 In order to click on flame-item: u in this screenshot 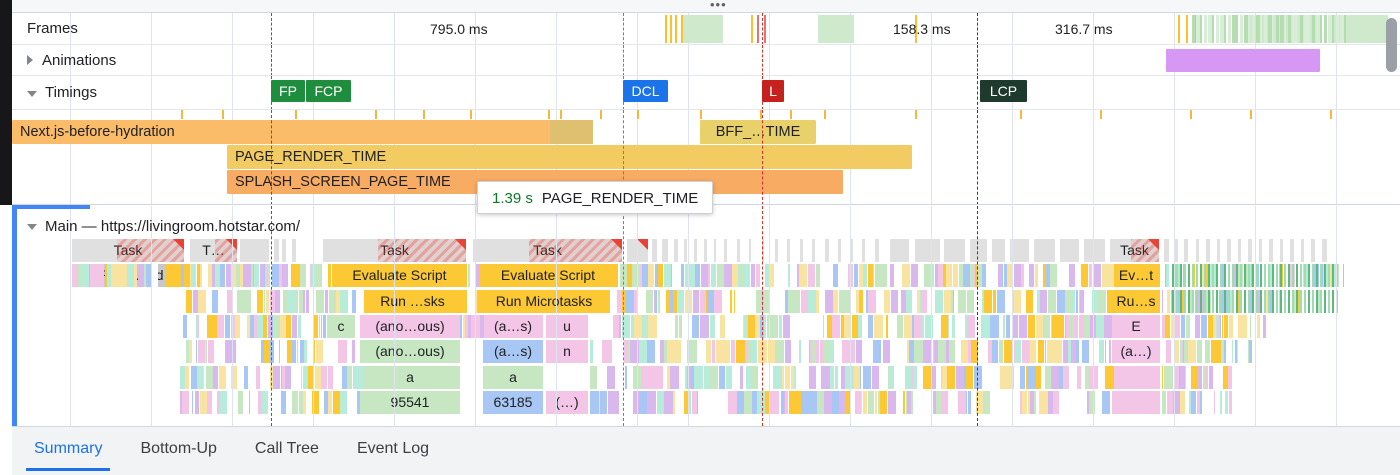, I will do `click(567, 326)`.